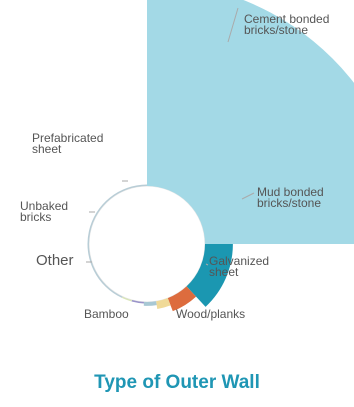 This screenshot has height=407, width=354. What do you see at coordinates (177, 382) in the screenshot?
I see `chart-title: Type of Outer Wall` at bounding box center [177, 382].